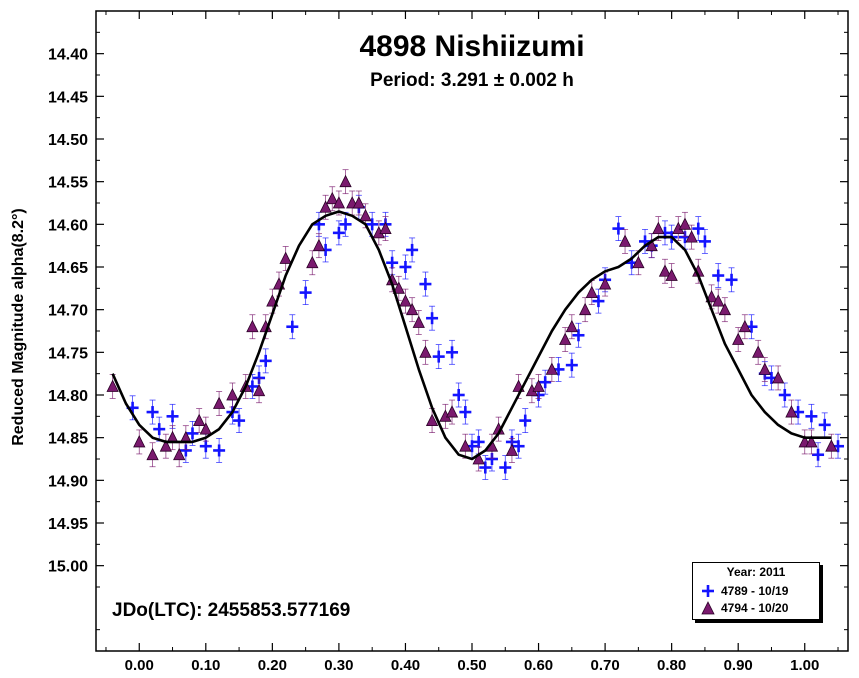 The width and height of the screenshot is (859, 678). What do you see at coordinates (68, 439) in the screenshot?
I see `y-tick-label: 14.85` at bounding box center [68, 439].